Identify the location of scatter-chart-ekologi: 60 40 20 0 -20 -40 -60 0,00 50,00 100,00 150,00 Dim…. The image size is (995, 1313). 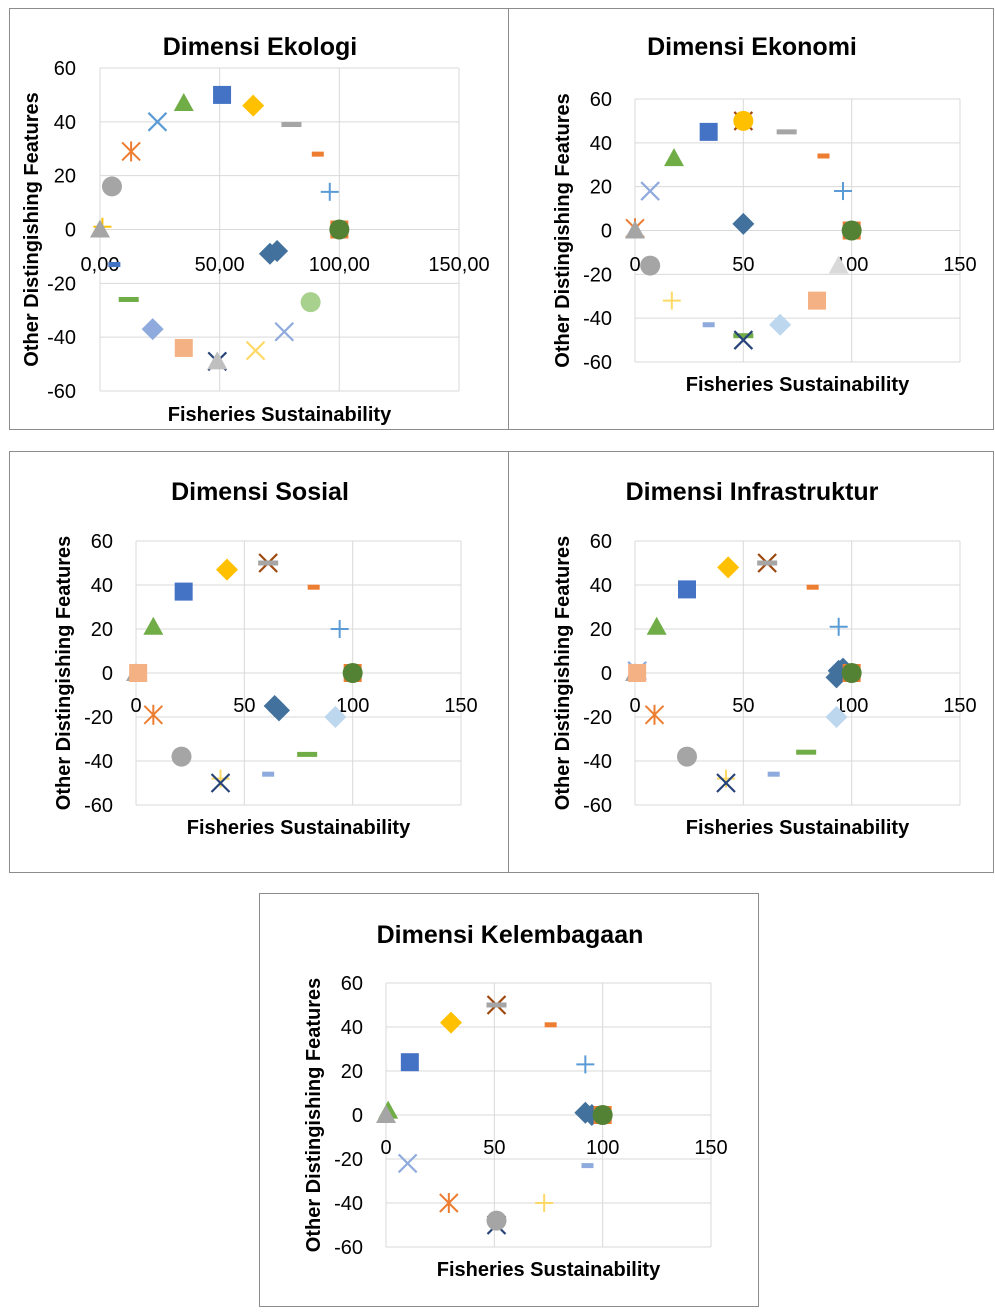
(255, 229).